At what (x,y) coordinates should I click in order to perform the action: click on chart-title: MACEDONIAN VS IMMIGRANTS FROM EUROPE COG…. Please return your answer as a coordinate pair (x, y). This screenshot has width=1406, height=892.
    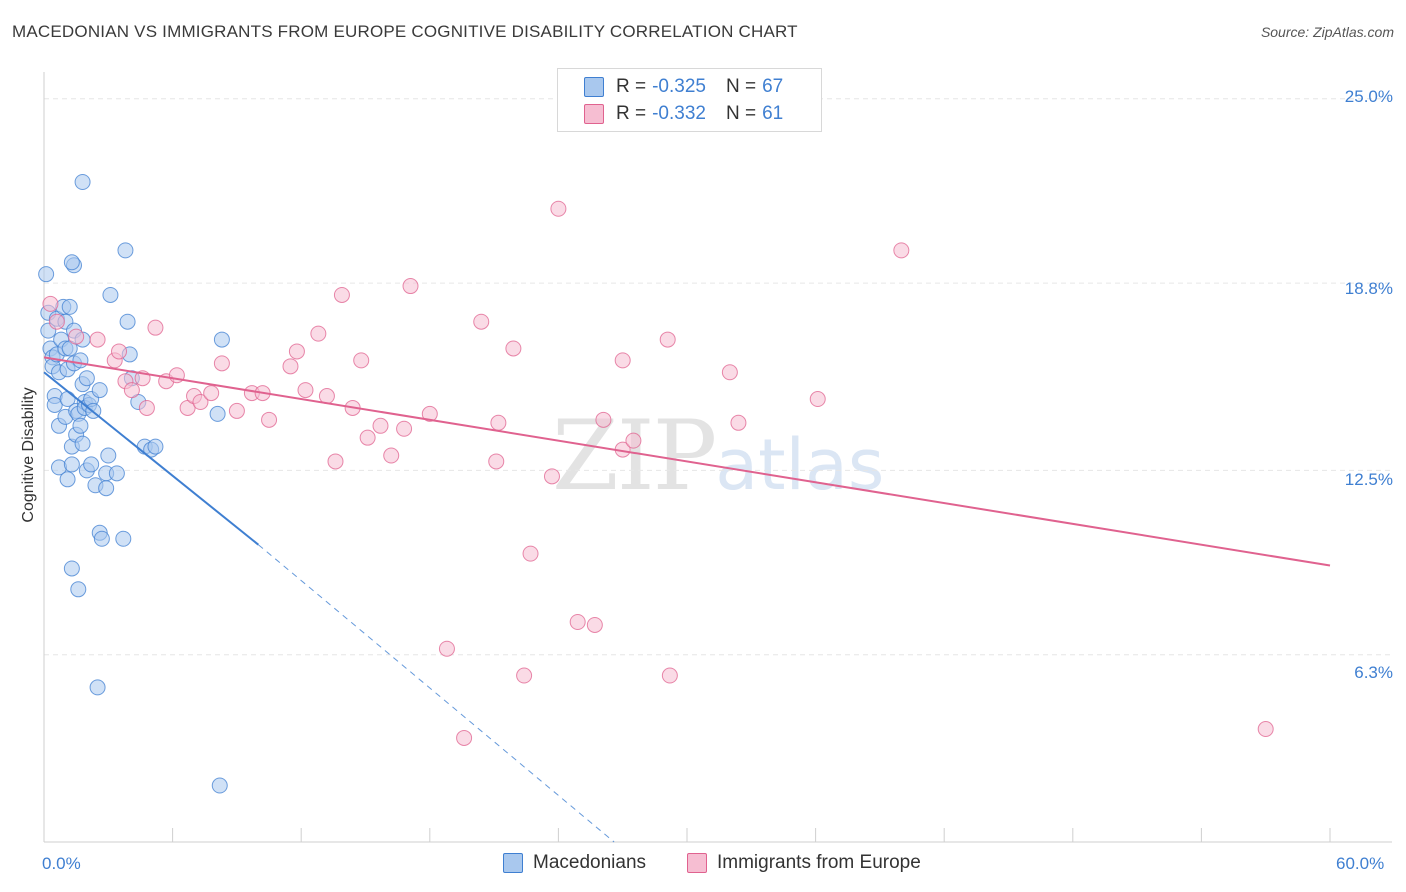
    Looking at the image, I should click on (405, 31).